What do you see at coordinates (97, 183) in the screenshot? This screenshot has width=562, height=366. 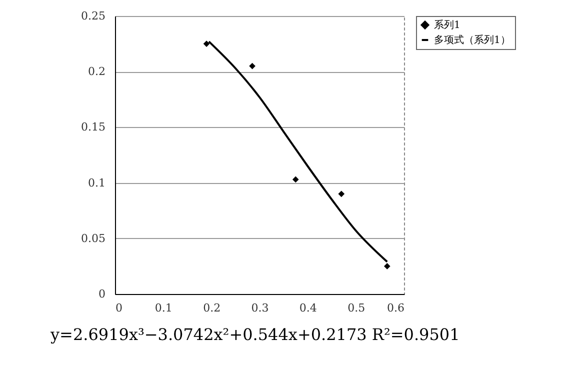 I see `y-tick-label: 0.1` at bounding box center [97, 183].